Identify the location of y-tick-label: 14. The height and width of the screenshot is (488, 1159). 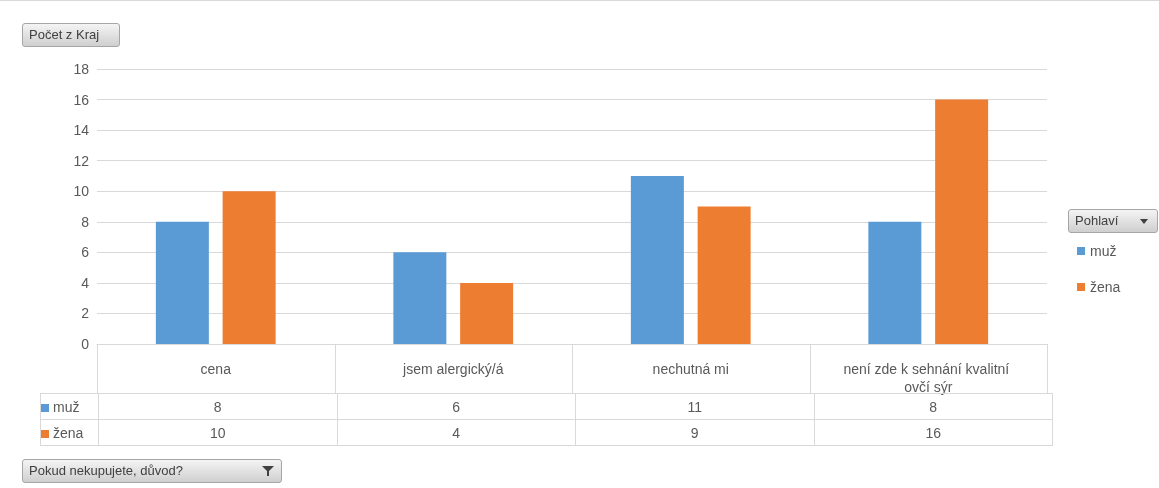
(81, 130).